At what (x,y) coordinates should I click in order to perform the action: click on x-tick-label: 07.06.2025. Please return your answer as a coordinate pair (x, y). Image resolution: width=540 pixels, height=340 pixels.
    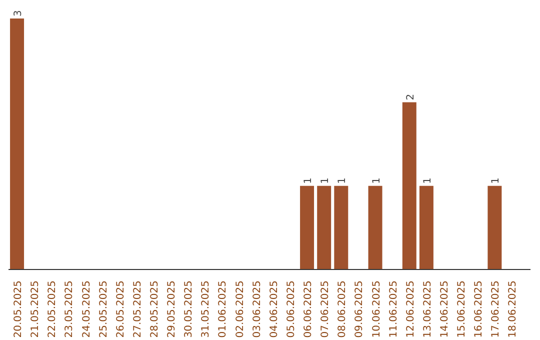
    Looking at the image, I should click on (326, 309).